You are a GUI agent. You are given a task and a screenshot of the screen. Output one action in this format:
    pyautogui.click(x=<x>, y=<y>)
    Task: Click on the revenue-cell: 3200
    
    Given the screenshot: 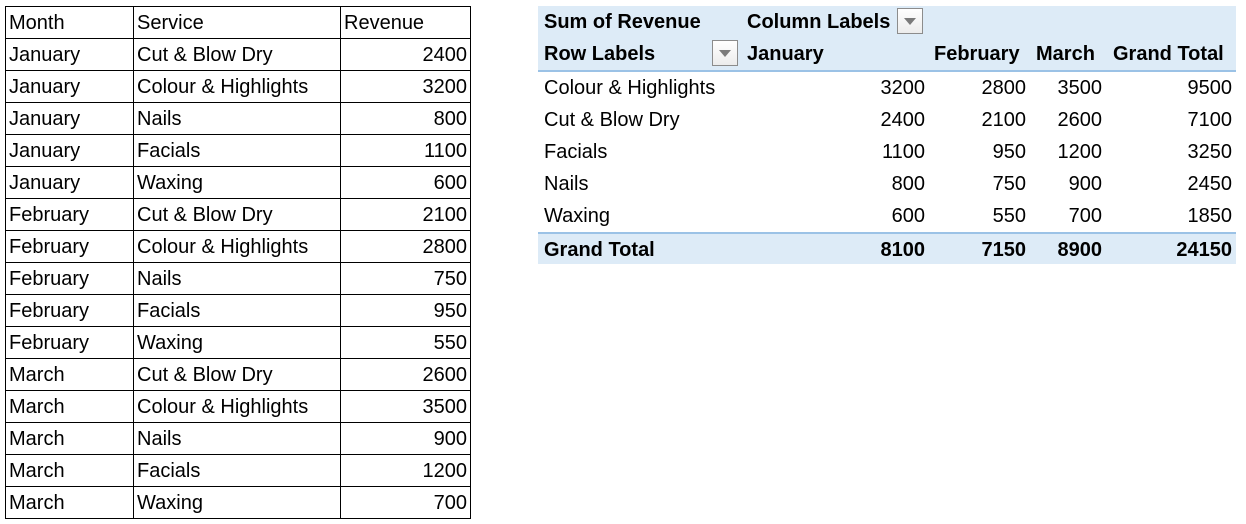 What is the action you would take?
    pyautogui.click(x=405, y=86)
    